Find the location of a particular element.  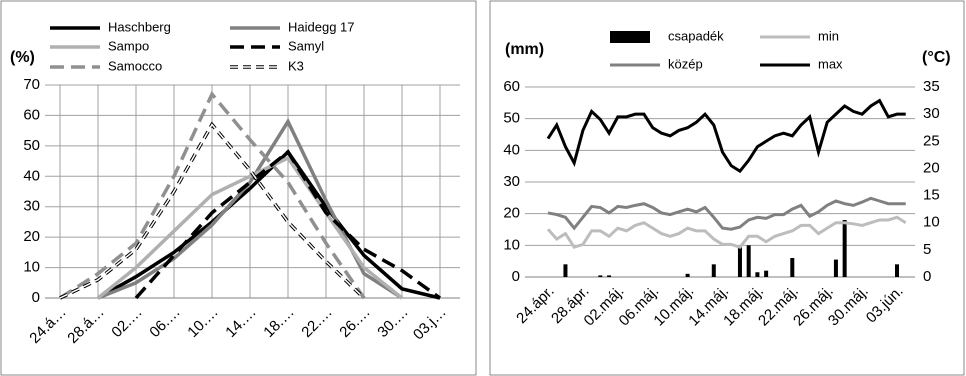

legend-label: max is located at coordinates (830, 63).